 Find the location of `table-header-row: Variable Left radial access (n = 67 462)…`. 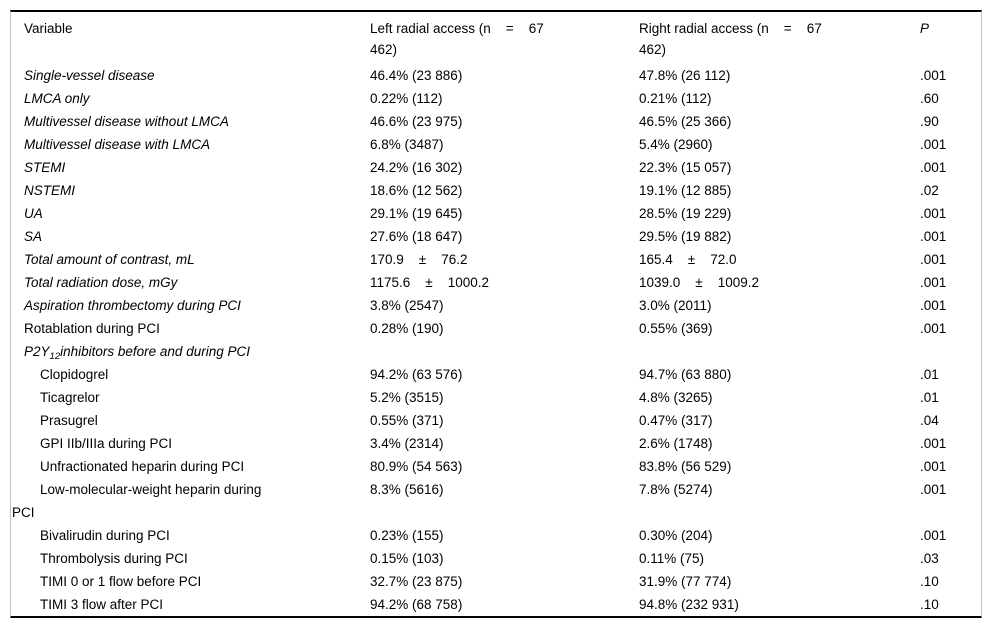

table-header-row: Variable Left radial access (n = 67 462)… is located at coordinates (496, 38).